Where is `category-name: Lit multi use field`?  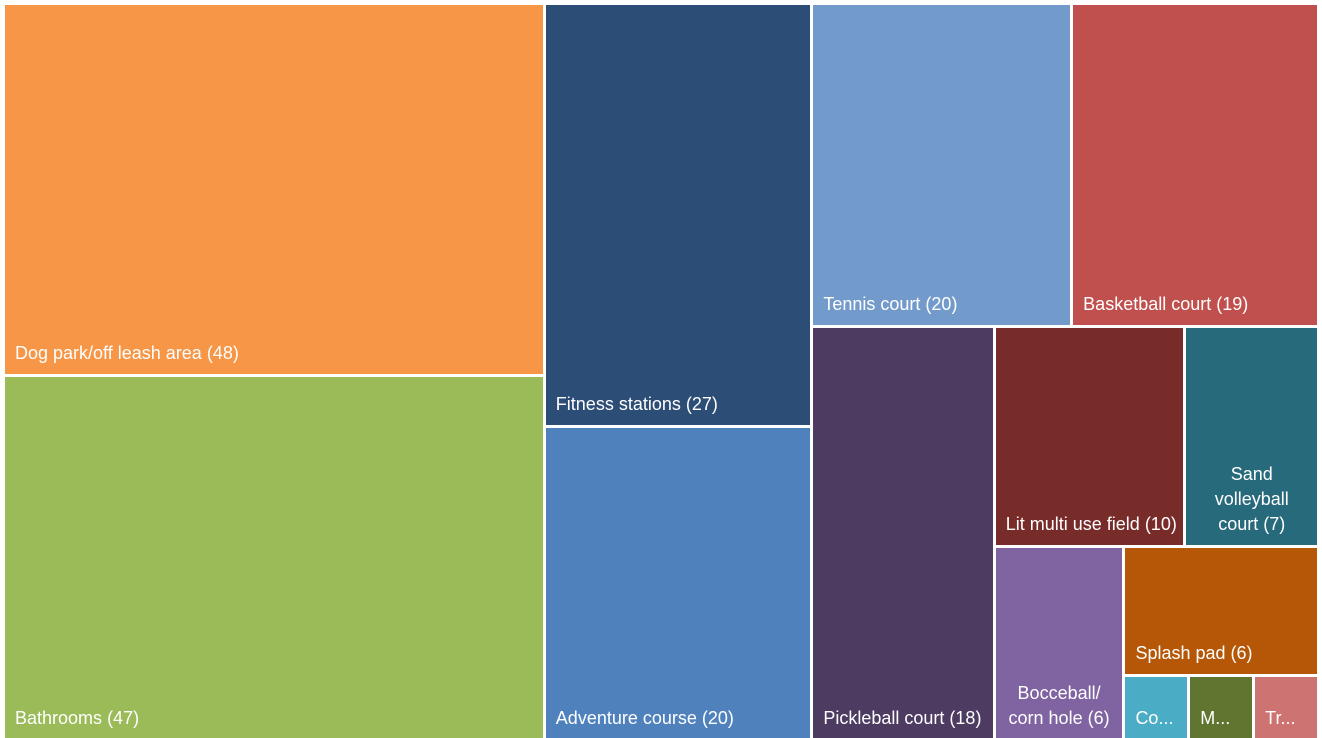 category-name: Lit multi use field is located at coordinates (1072, 523).